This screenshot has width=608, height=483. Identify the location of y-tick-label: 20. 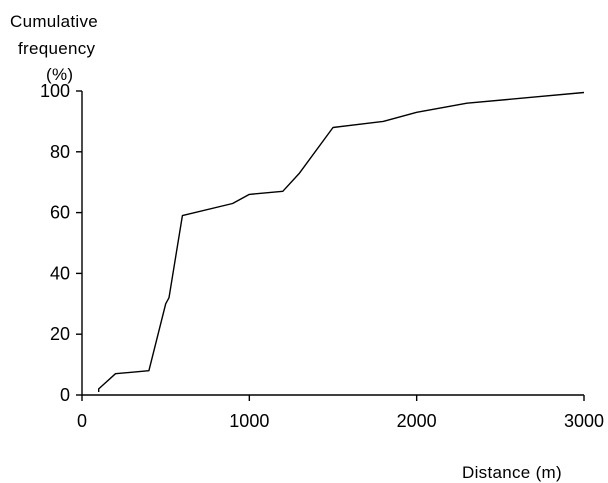
(60, 334).